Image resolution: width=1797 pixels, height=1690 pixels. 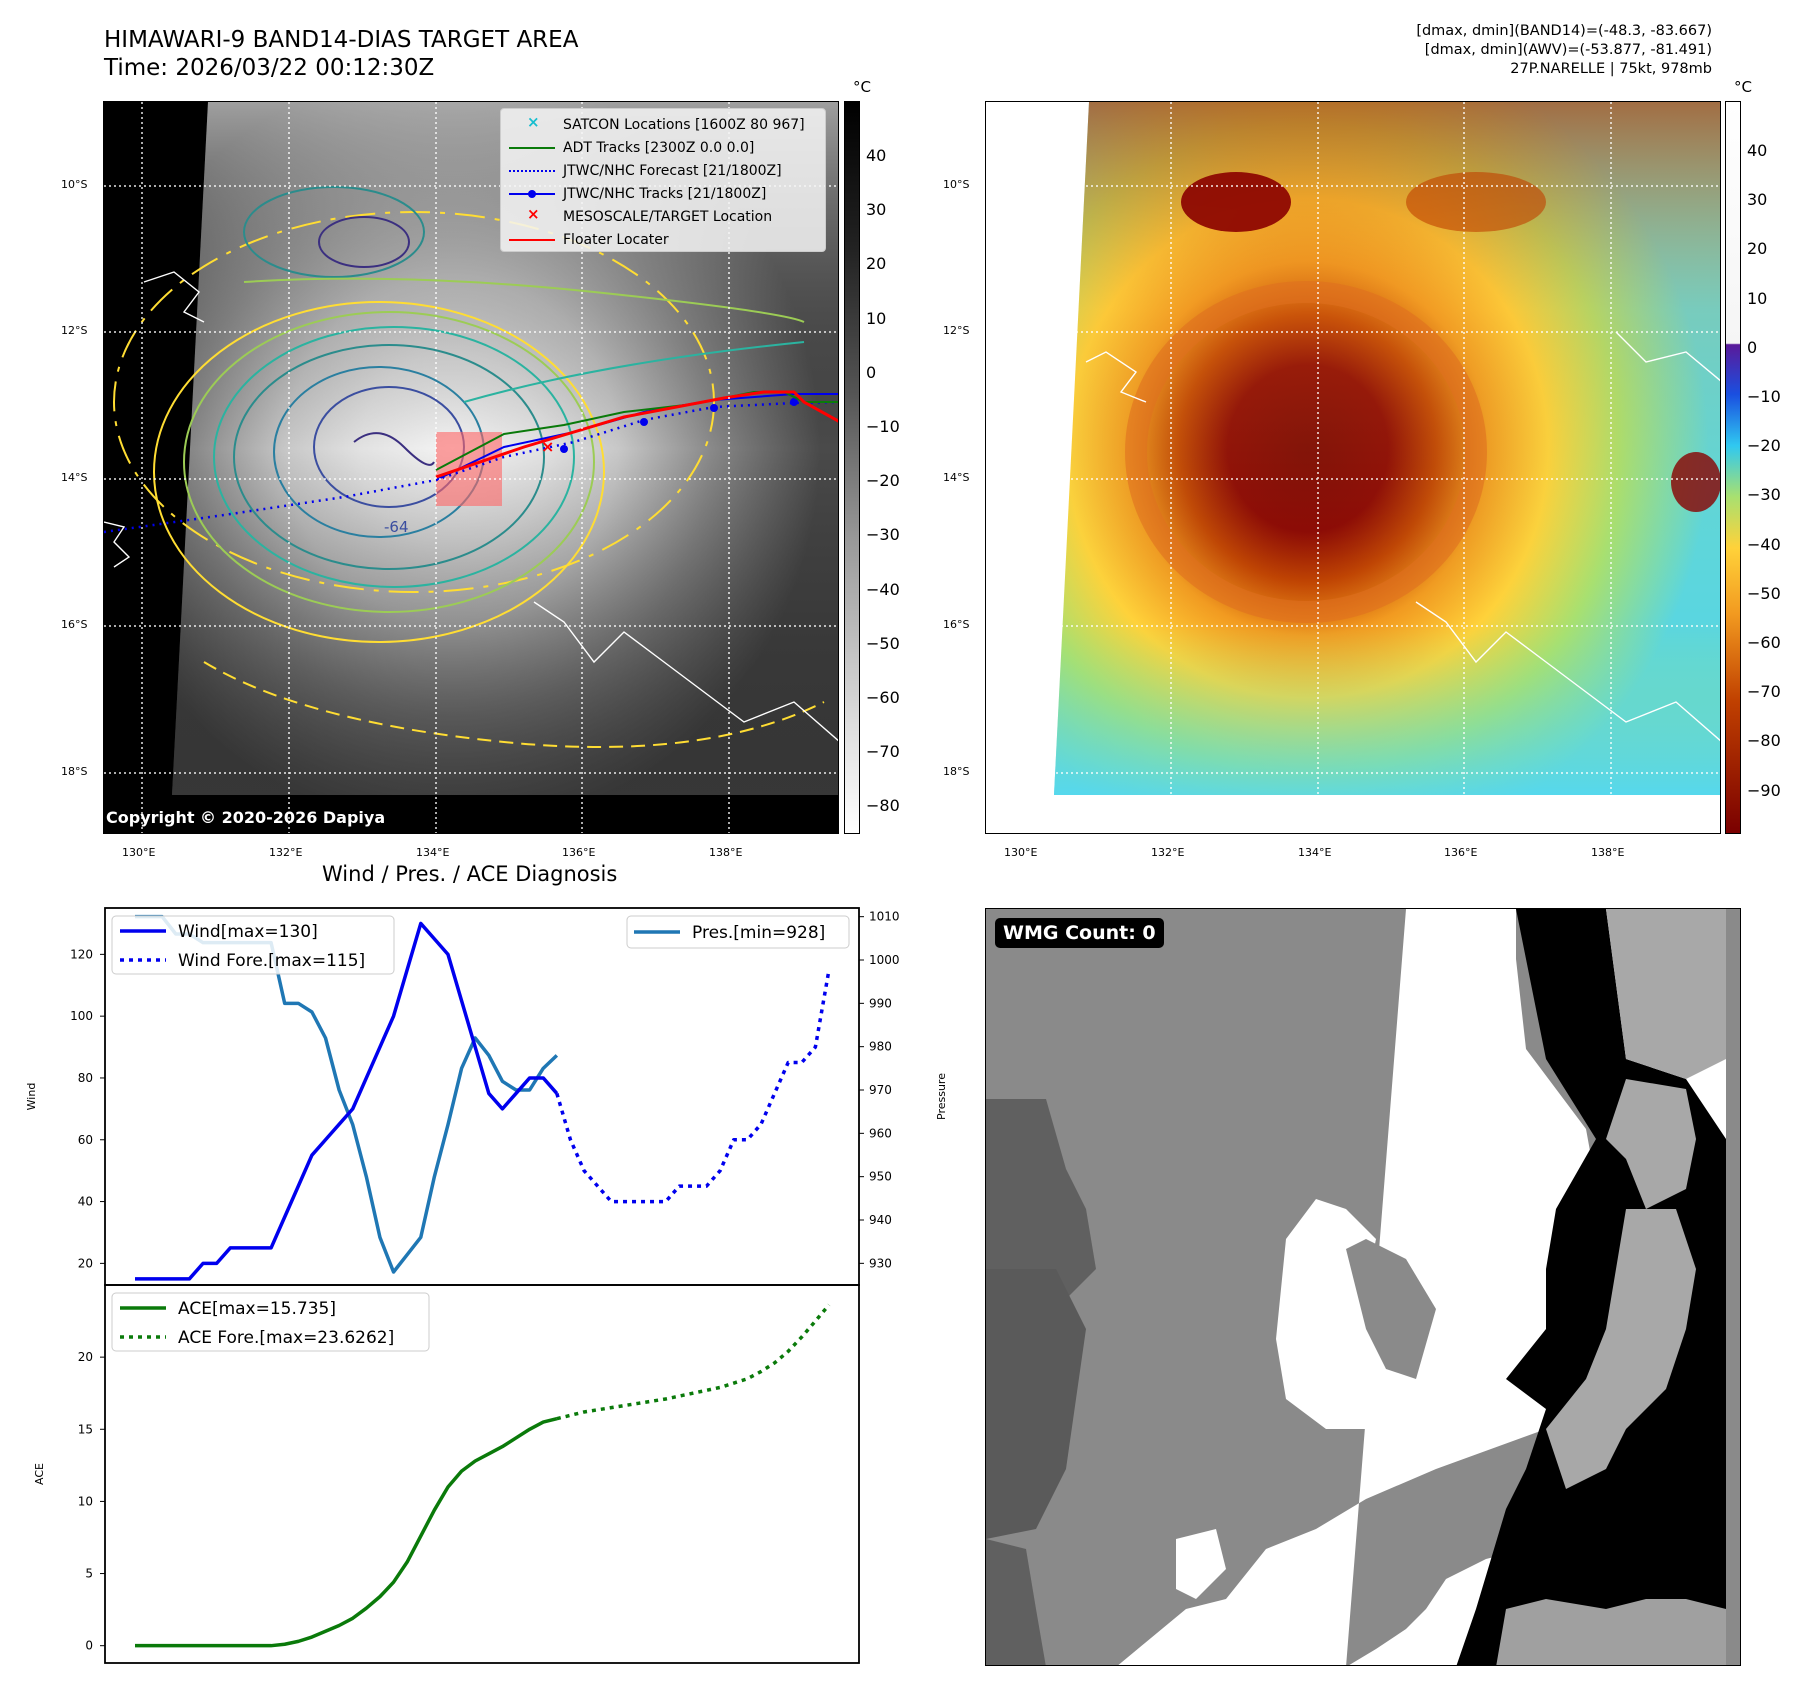 What do you see at coordinates (270, 1322) in the screenshot?
I see `ace-legend` at bounding box center [270, 1322].